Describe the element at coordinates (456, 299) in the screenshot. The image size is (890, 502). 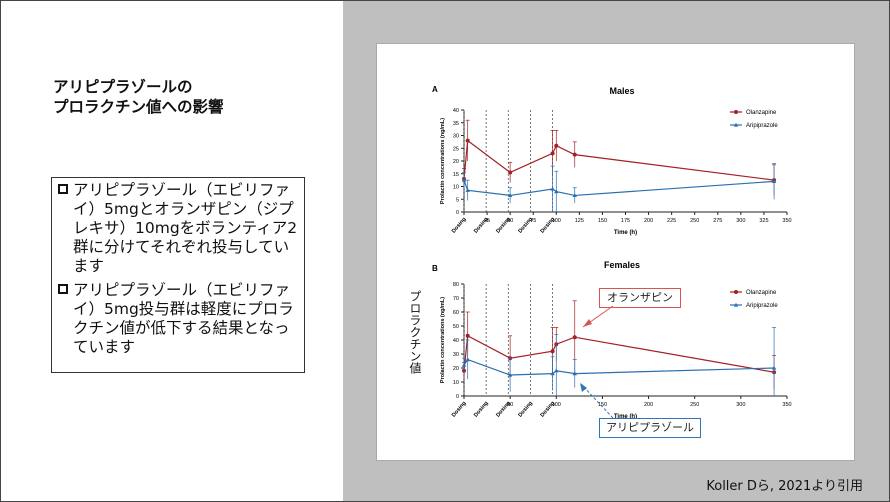
I see `y-tick-label: 70` at that location.